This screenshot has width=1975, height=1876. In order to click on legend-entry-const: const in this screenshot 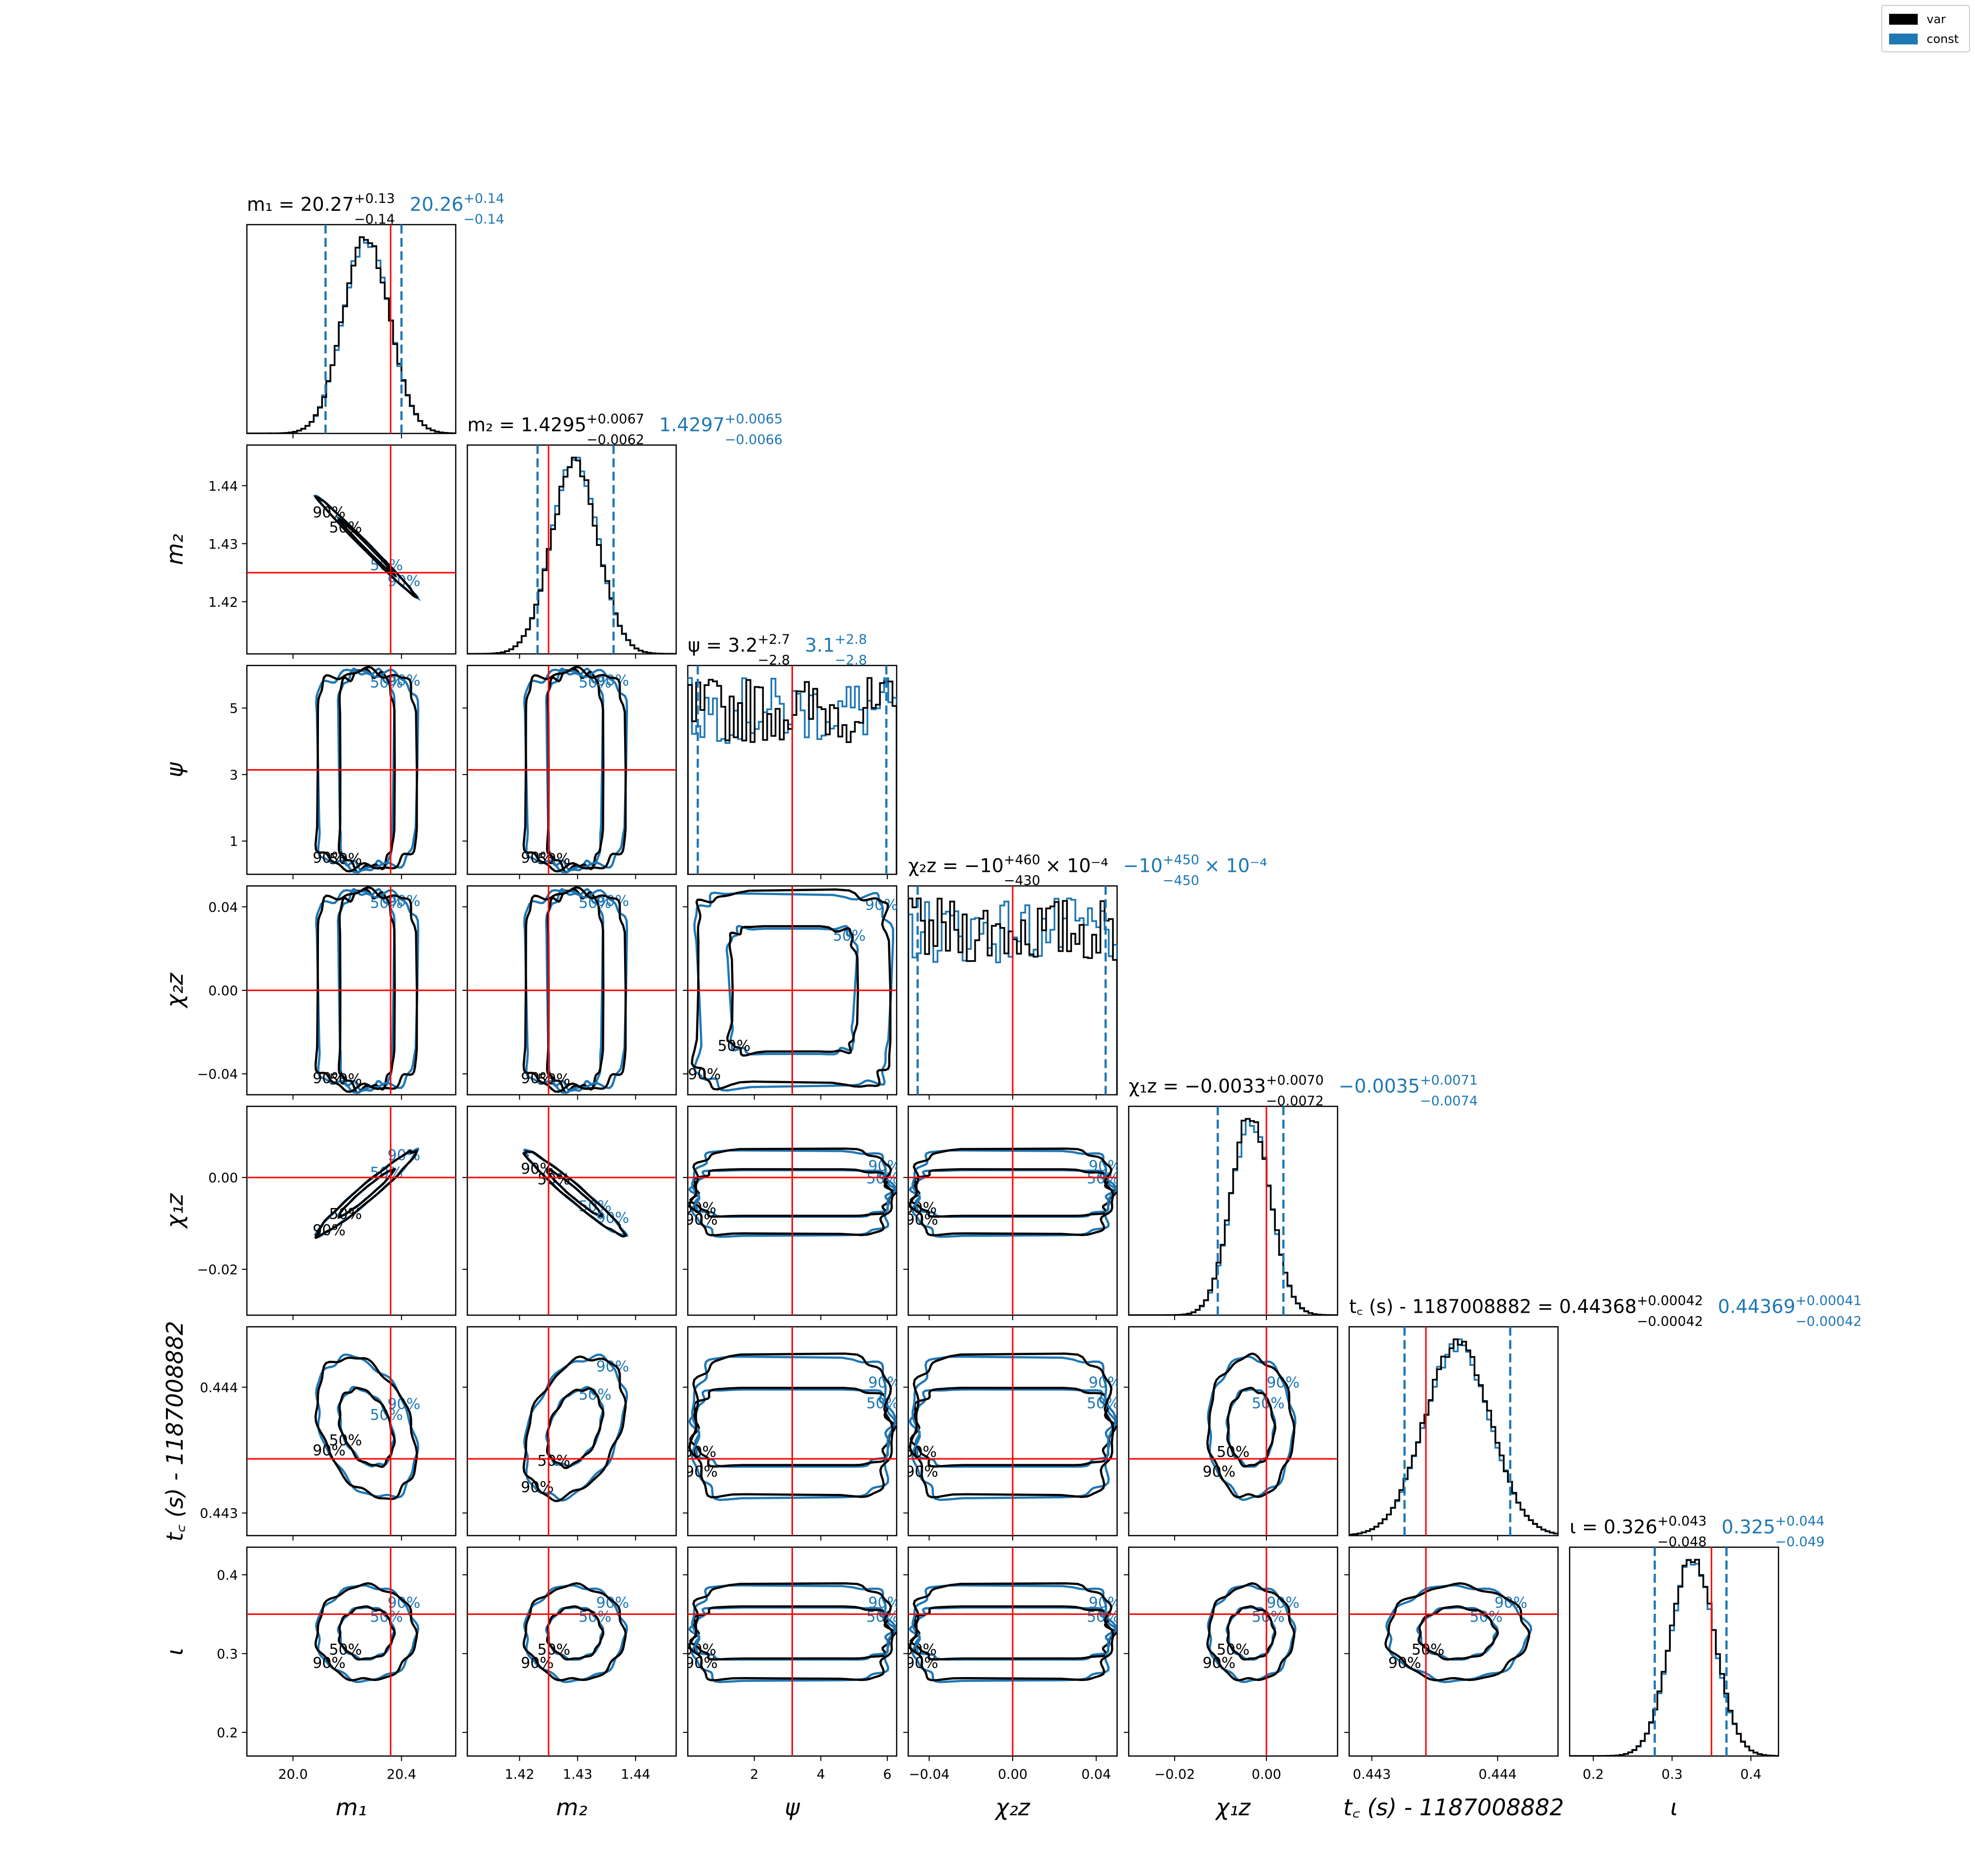, I will do `click(1924, 39)`.